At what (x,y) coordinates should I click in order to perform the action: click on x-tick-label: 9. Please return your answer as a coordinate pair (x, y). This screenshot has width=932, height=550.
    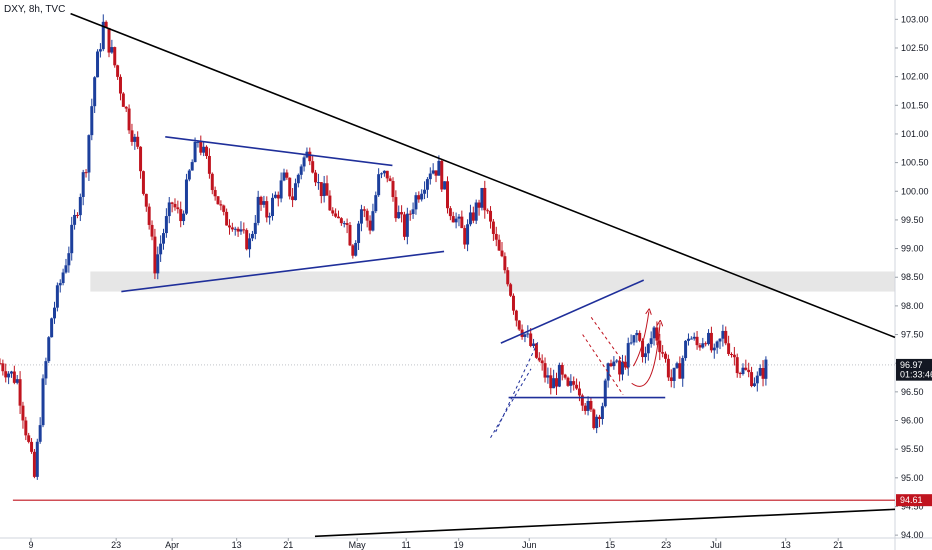
    Looking at the image, I should click on (30, 545).